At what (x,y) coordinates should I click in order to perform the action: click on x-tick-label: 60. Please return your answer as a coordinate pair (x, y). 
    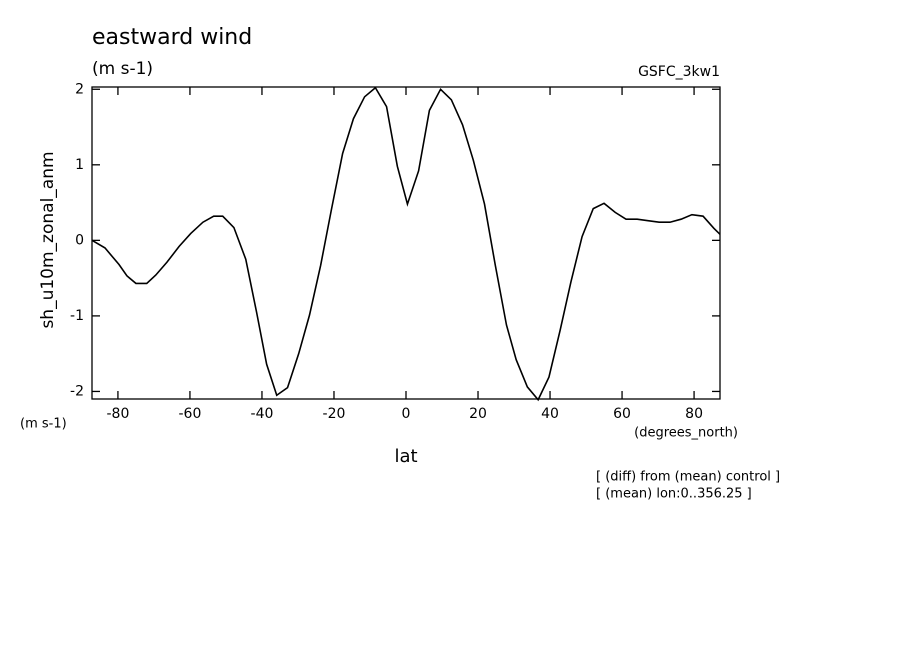
    Looking at the image, I should click on (622, 414).